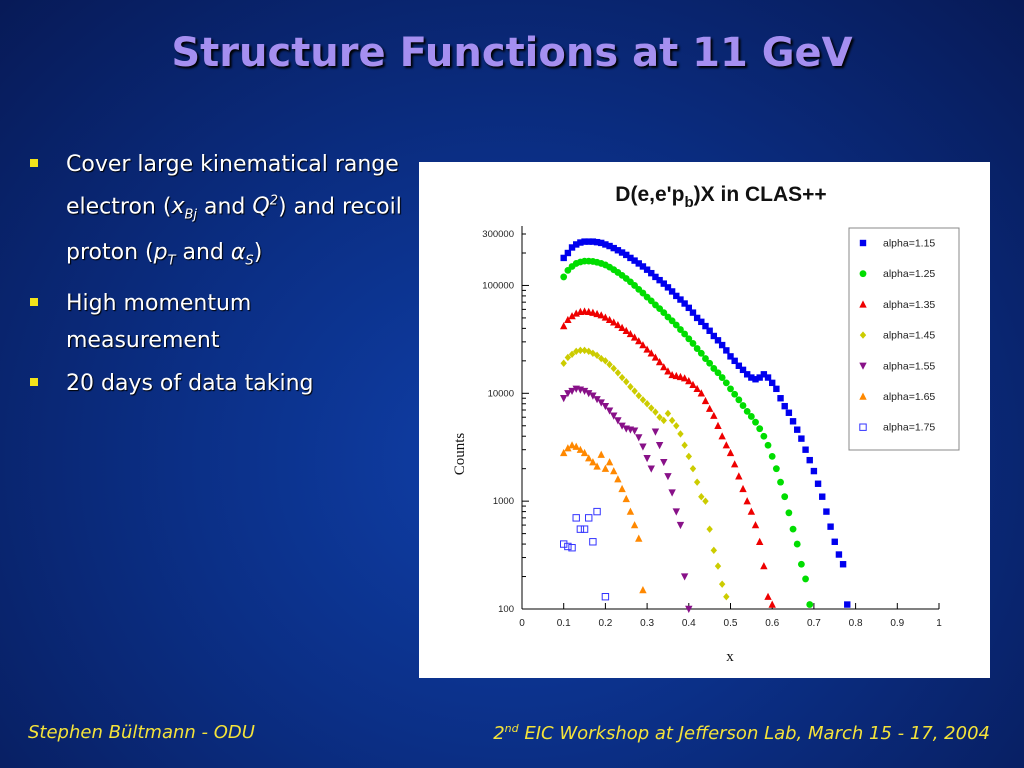  I want to click on legend-box, so click(904, 339).